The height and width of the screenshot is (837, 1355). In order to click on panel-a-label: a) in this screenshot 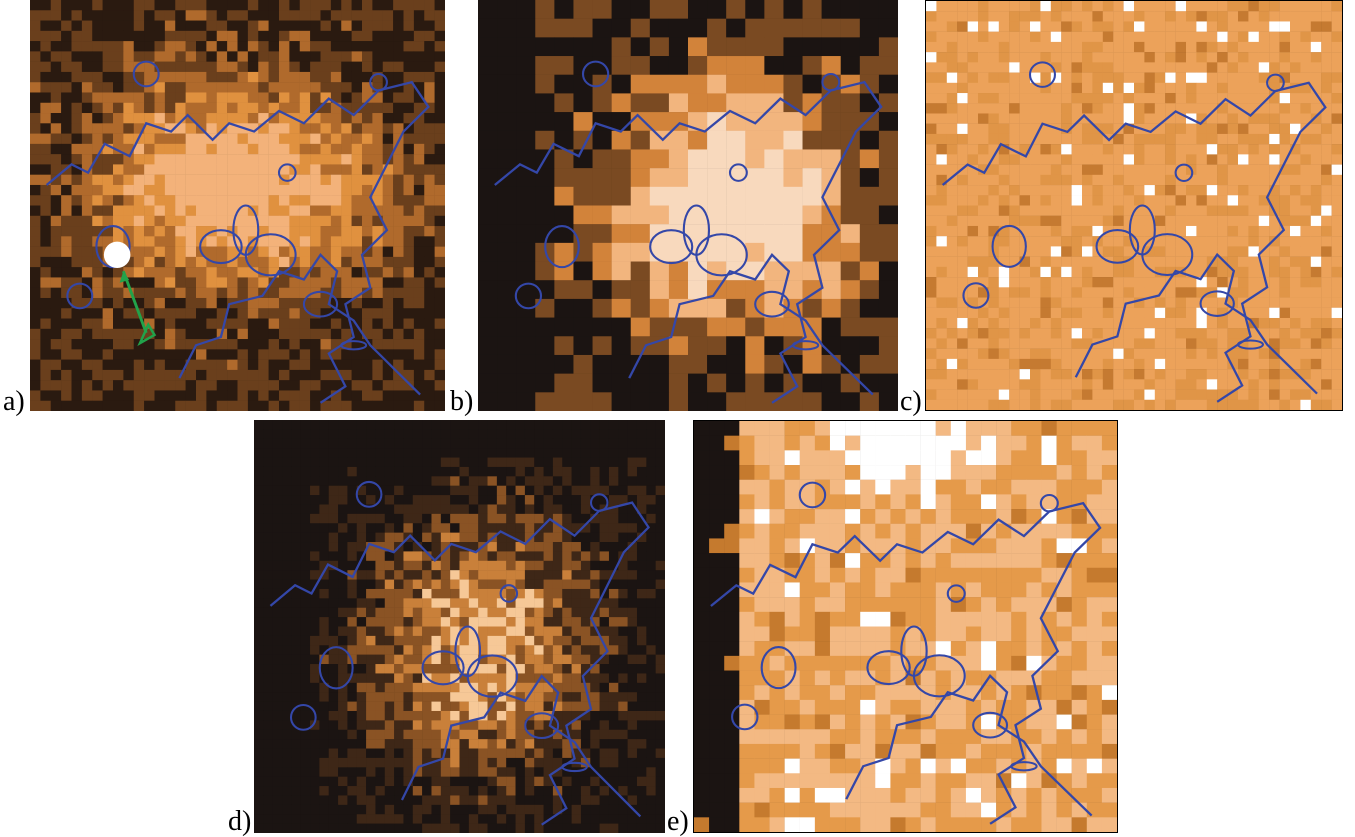, I will do `click(14, 401)`.